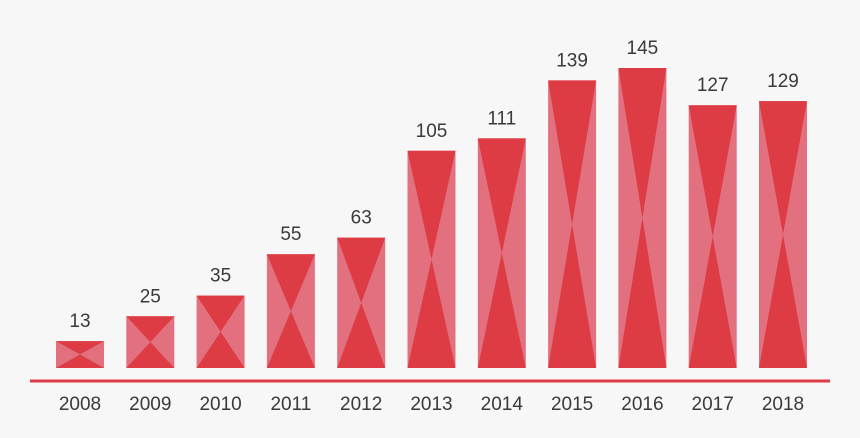 The height and width of the screenshot is (438, 860). I want to click on value-label-2018: 129, so click(783, 81).